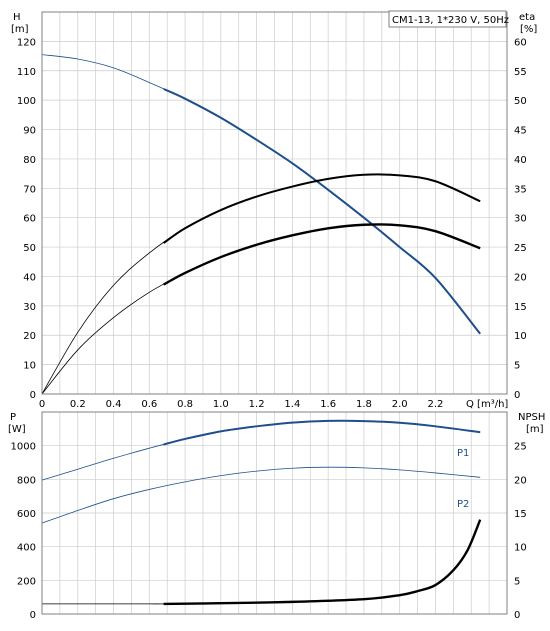 The height and width of the screenshot is (631, 550). What do you see at coordinates (520, 42) in the screenshot?
I see `y-right-tick-label: 60` at bounding box center [520, 42].